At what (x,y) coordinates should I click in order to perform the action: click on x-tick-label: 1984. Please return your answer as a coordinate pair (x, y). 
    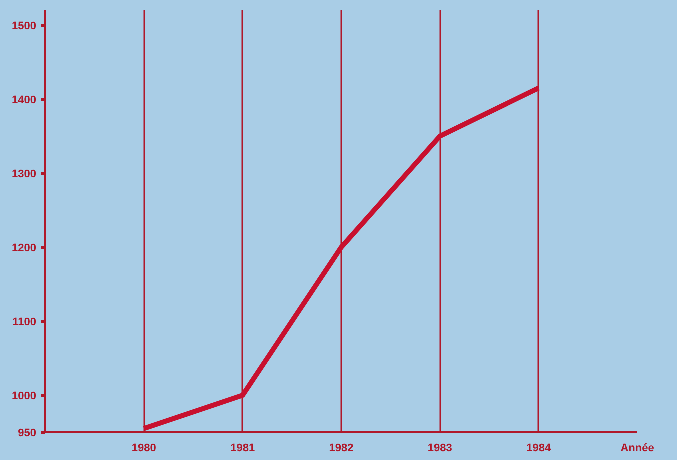
    Looking at the image, I should click on (539, 448).